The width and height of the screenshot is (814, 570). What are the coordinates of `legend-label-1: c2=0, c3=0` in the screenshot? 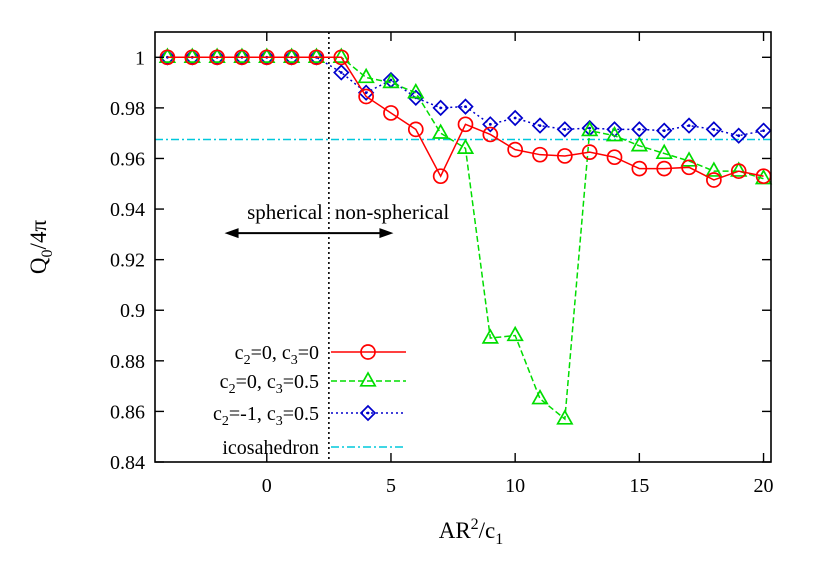 It's located at (277, 355).